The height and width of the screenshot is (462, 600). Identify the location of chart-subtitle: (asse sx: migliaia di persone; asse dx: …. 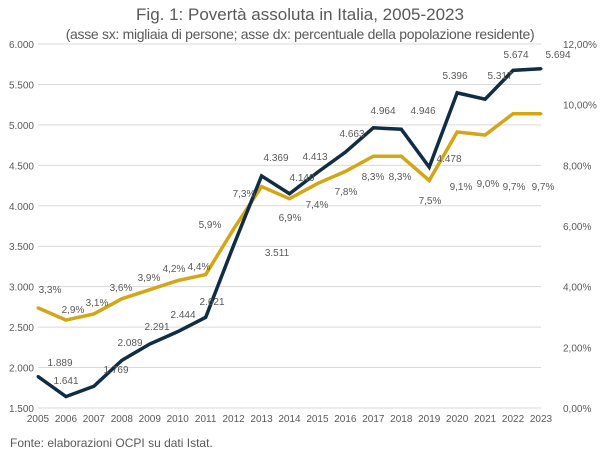
(300, 34).